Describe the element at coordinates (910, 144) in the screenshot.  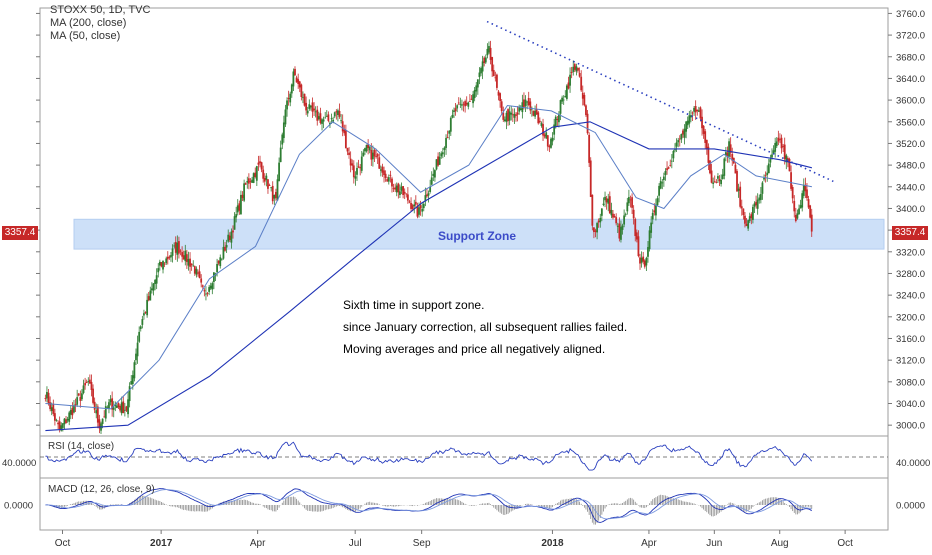
I see `y-tick-label: 3520.0` at that location.